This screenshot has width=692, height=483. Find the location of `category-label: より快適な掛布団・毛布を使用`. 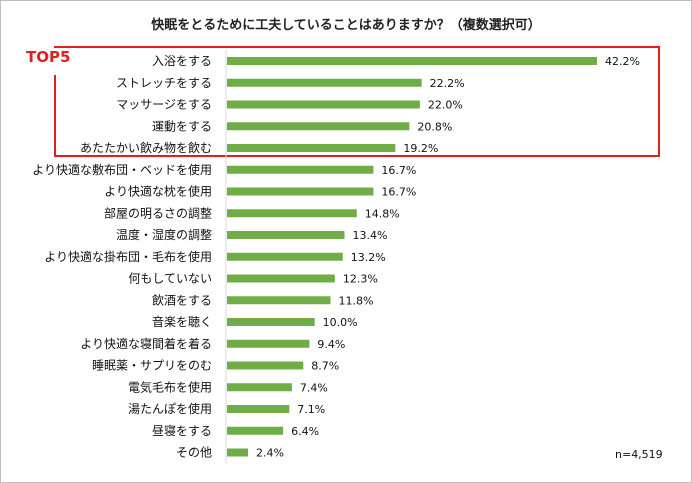

category-label: より快適な掛布団・毛布を使用 is located at coordinates (128, 256).